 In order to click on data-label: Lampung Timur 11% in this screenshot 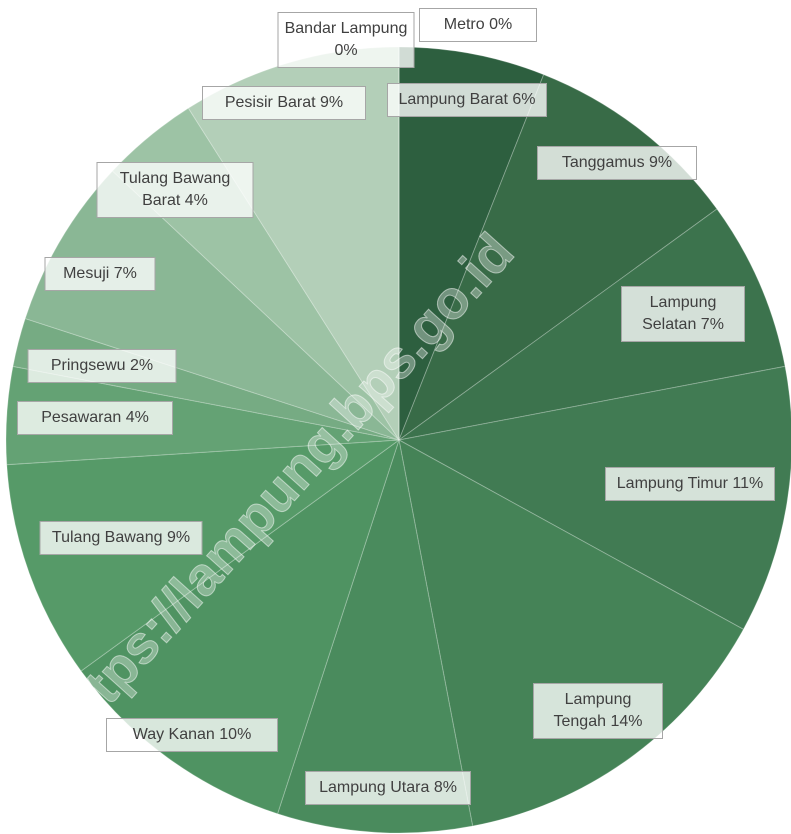, I will do `click(690, 484)`.